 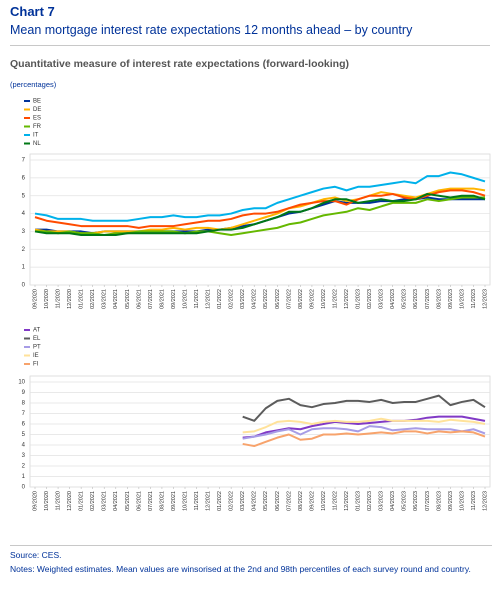 What do you see at coordinates (36, 365) in the screenshot?
I see `legend-label: FI` at bounding box center [36, 365].